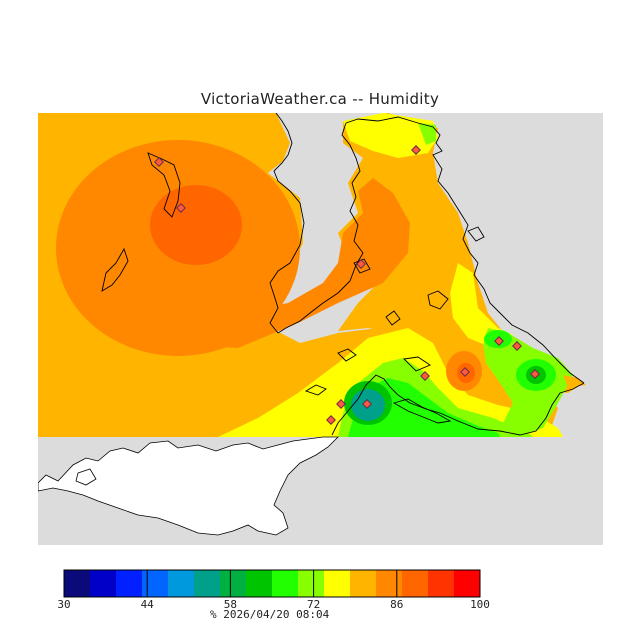 The image size is (640, 640). I want to click on legend-tick-label: 100, so click(480, 603).